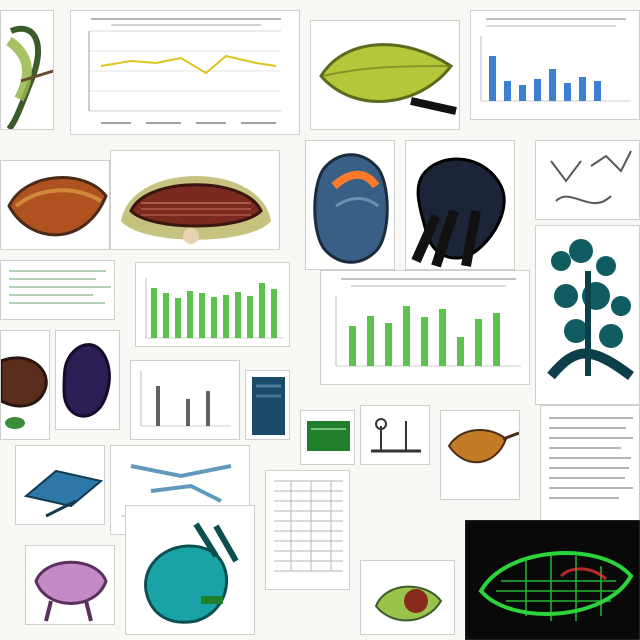 This screenshot has width=640, height=640. Describe the element at coordinates (212, 304) in the screenshot. I see `green-bar-chart-left` at that location.